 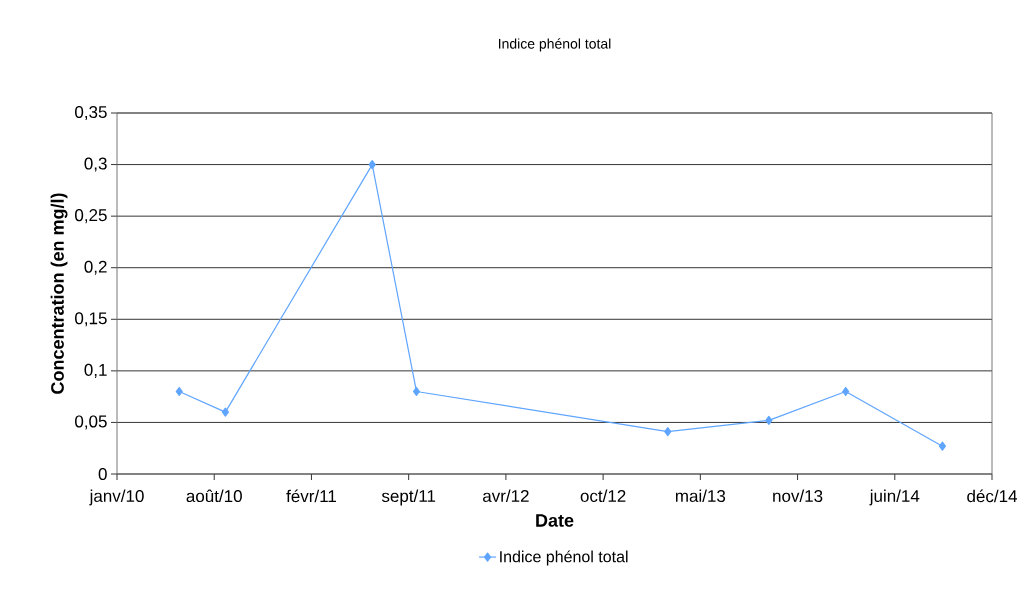 What do you see at coordinates (992, 496) in the screenshot?
I see `x-tick-label: déc/14` at bounding box center [992, 496].